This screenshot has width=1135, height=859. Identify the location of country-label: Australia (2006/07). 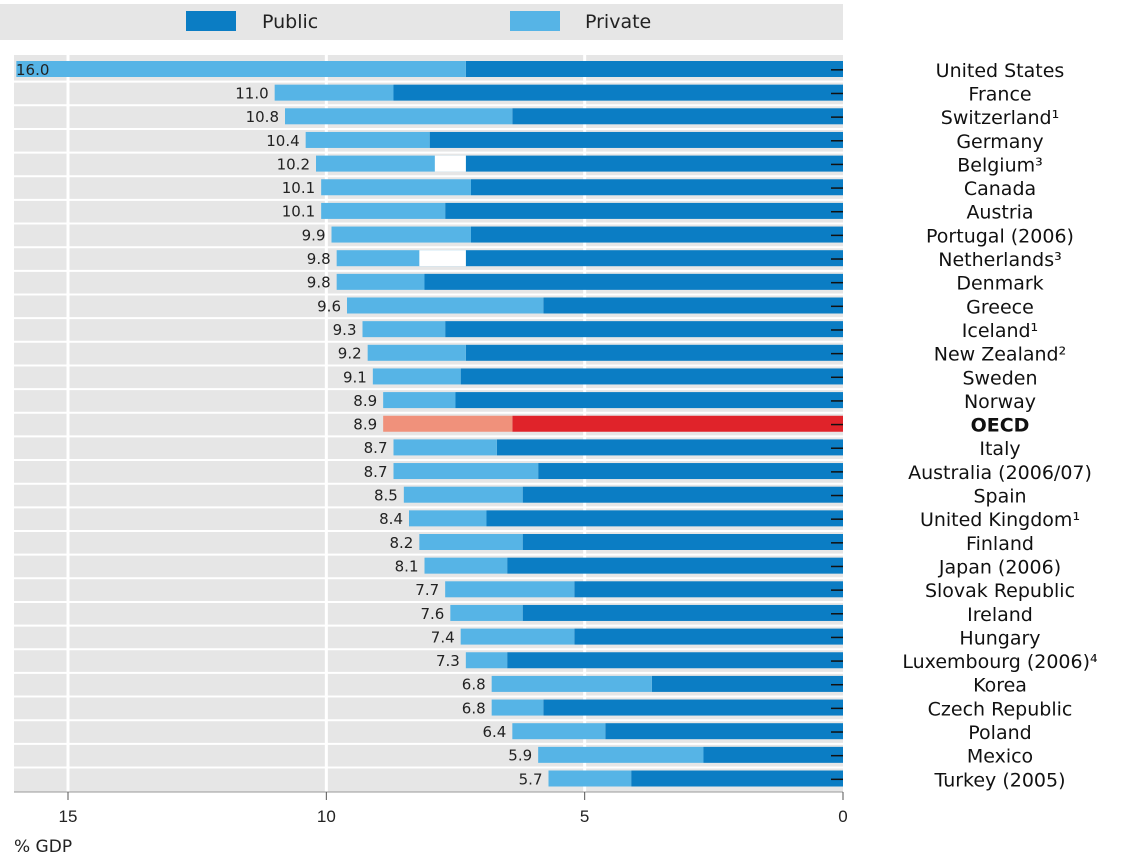
(1000, 473).